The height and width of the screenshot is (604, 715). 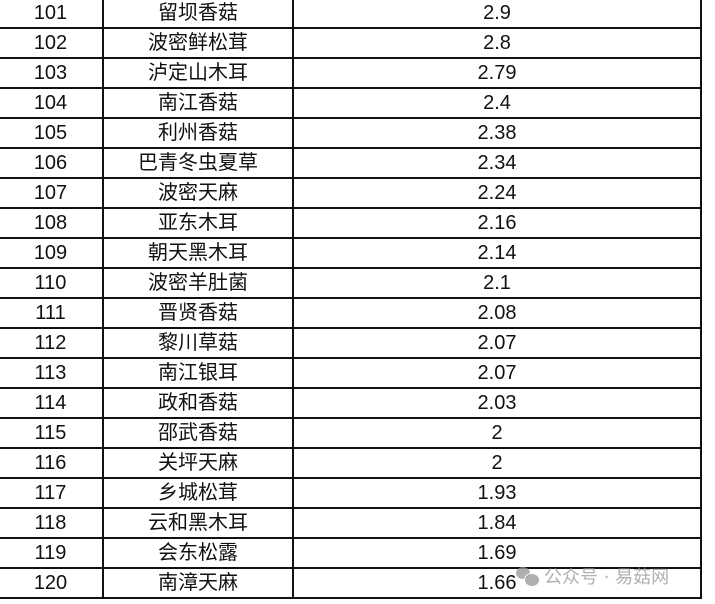 What do you see at coordinates (497, 403) in the screenshot?
I see `value-cell: 2.03` at bounding box center [497, 403].